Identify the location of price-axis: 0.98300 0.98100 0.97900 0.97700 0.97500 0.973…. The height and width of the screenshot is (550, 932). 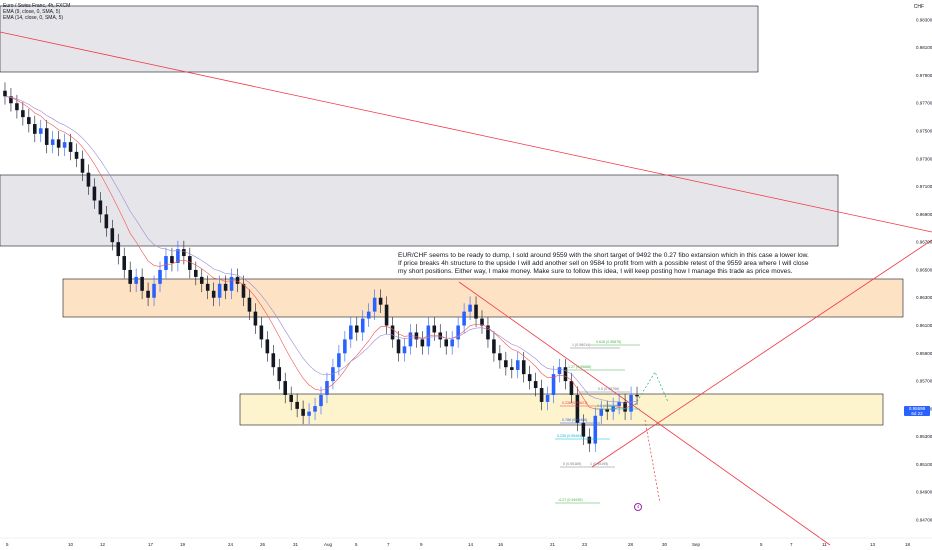
(924, 269).